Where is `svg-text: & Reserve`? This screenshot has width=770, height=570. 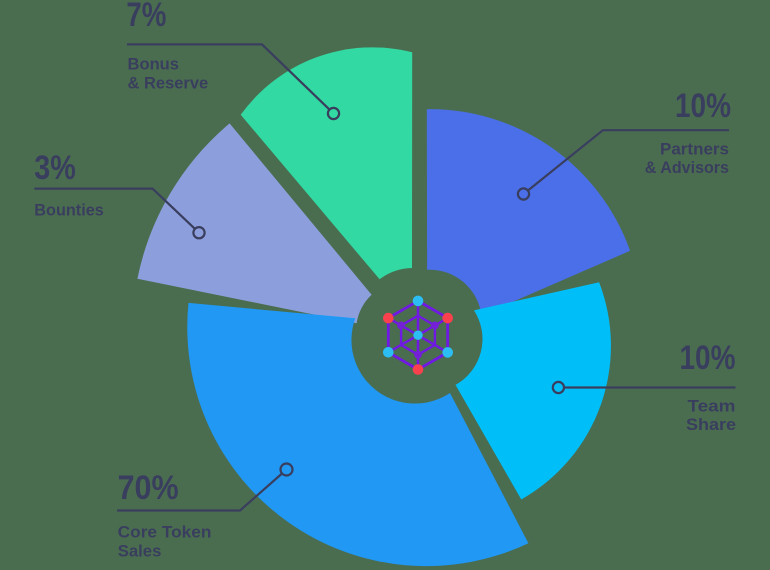 svg-text: & Reserve is located at coordinates (168, 82).